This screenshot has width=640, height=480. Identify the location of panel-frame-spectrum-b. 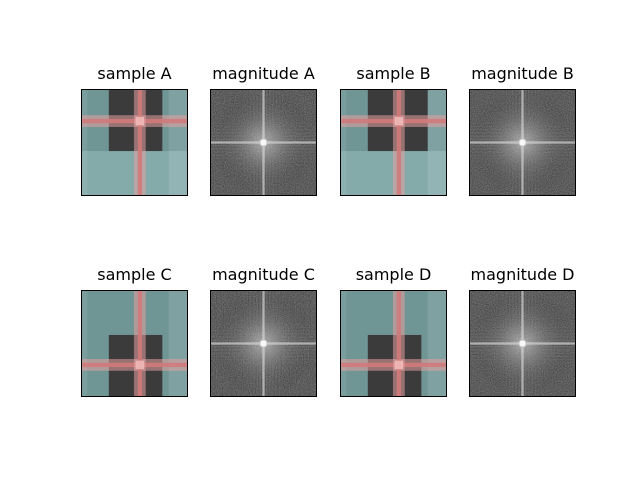
(522, 142).